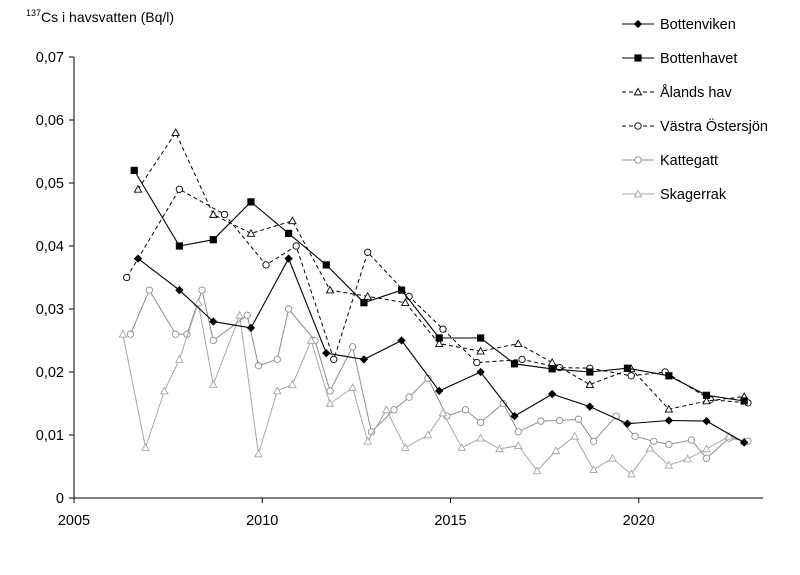 The height and width of the screenshot is (575, 800). Describe the element at coordinates (262, 521) in the screenshot. I see `x-tick-label: 2010` at that location.